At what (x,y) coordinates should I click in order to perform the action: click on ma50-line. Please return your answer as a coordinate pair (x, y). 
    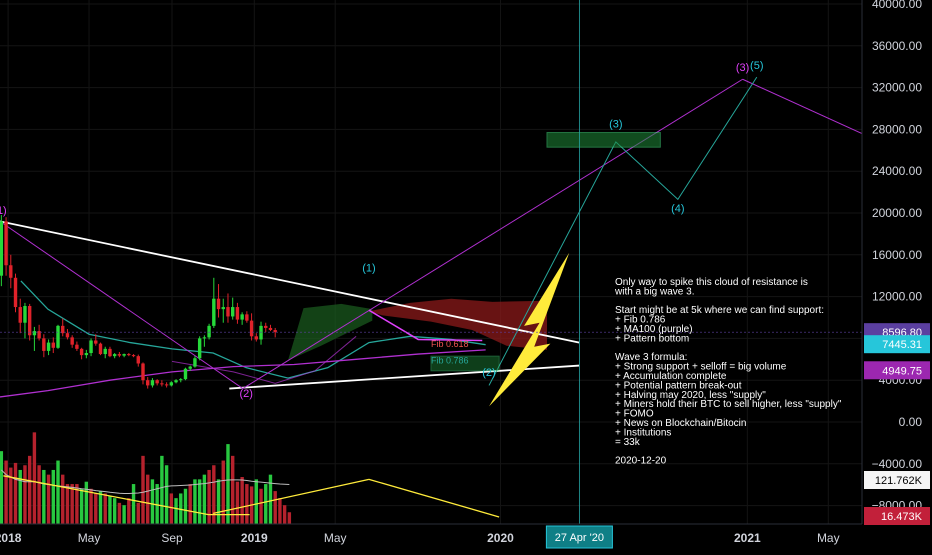
    Looking at the image, I should click on (253, 329).